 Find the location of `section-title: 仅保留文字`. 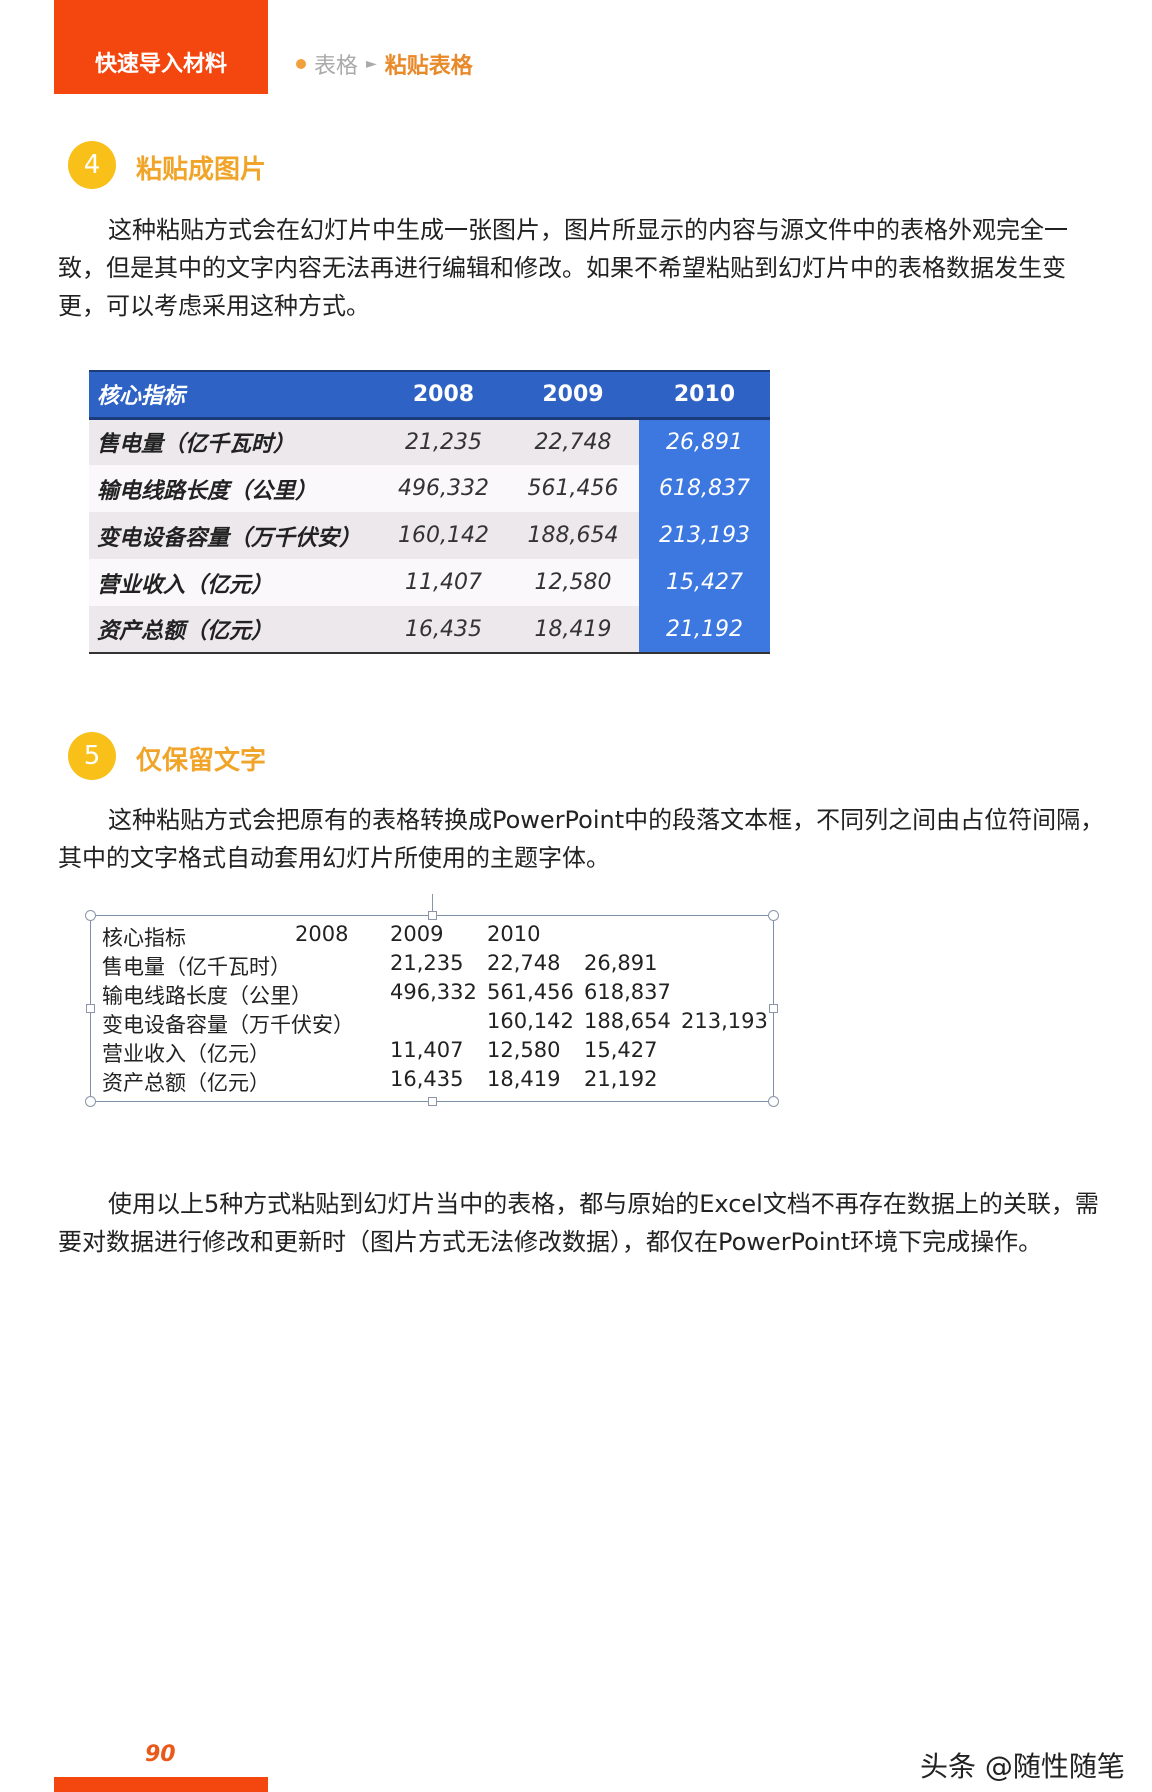

section-title: 仅保留文字 is located at coordinates (201, 761).